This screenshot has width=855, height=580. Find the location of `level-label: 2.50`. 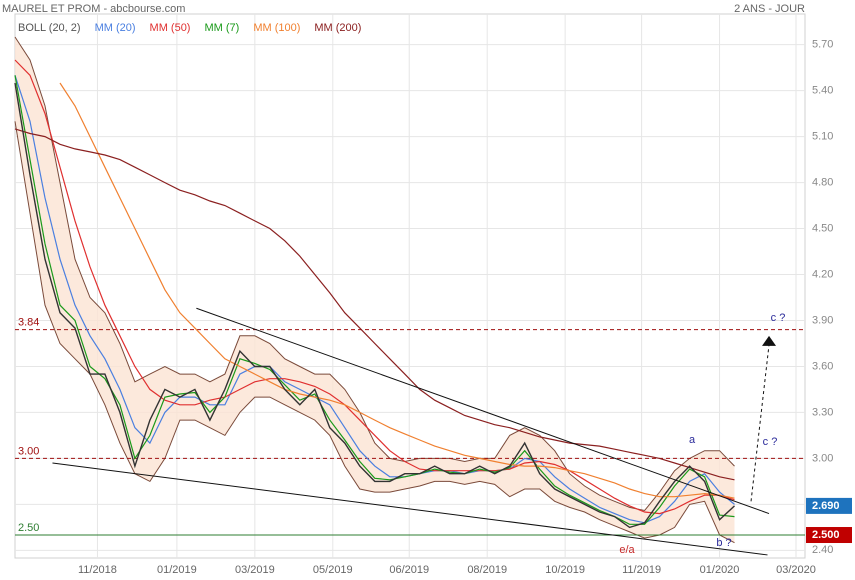

level-label: 2.50 is located at coordinates (28, 528).